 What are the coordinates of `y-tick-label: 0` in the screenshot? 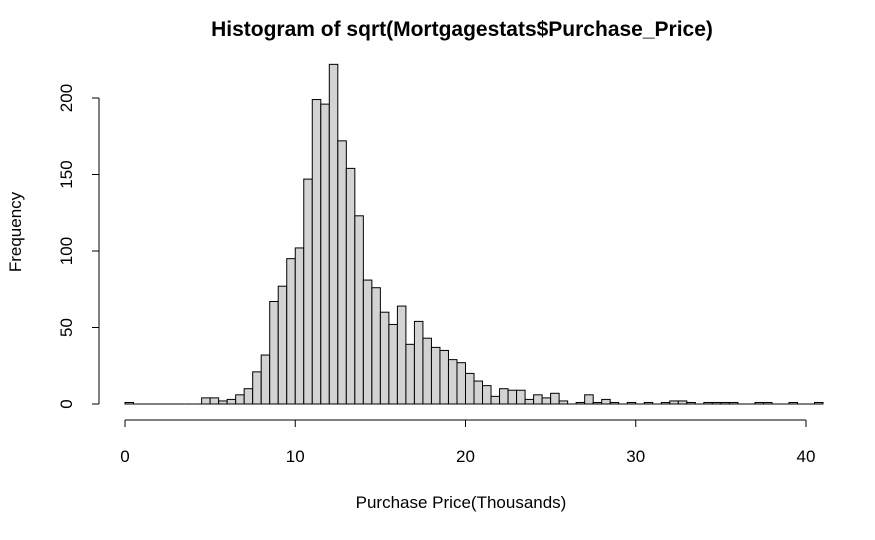 It's located at (66, 403).